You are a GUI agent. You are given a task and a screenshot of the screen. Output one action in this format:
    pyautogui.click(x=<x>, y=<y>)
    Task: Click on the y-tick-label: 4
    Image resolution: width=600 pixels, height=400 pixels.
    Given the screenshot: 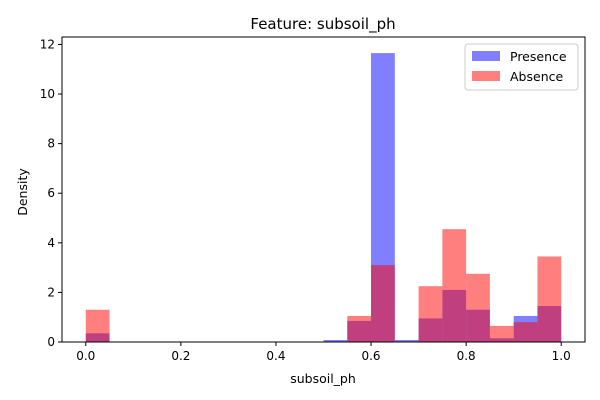 What is the action you would take?
    pyautogui.click(x=51, y=243)
    